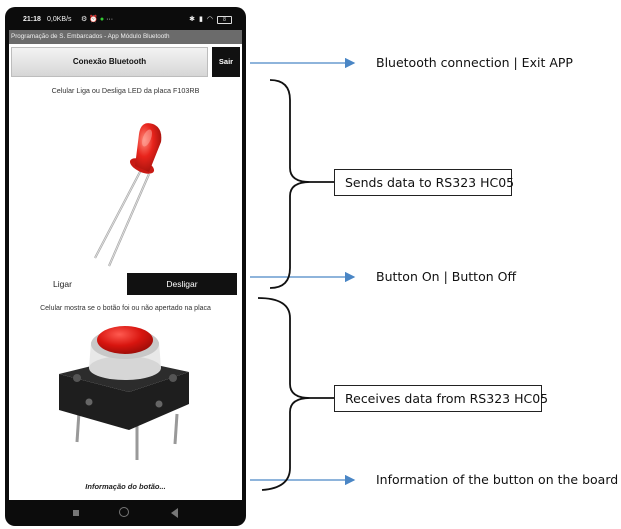 Image resolution: width=621 pixels, height=529 pixels. Describe the element at coordinates (226, 62) in the screenshot. I see `exit-button: Sair` at that location.